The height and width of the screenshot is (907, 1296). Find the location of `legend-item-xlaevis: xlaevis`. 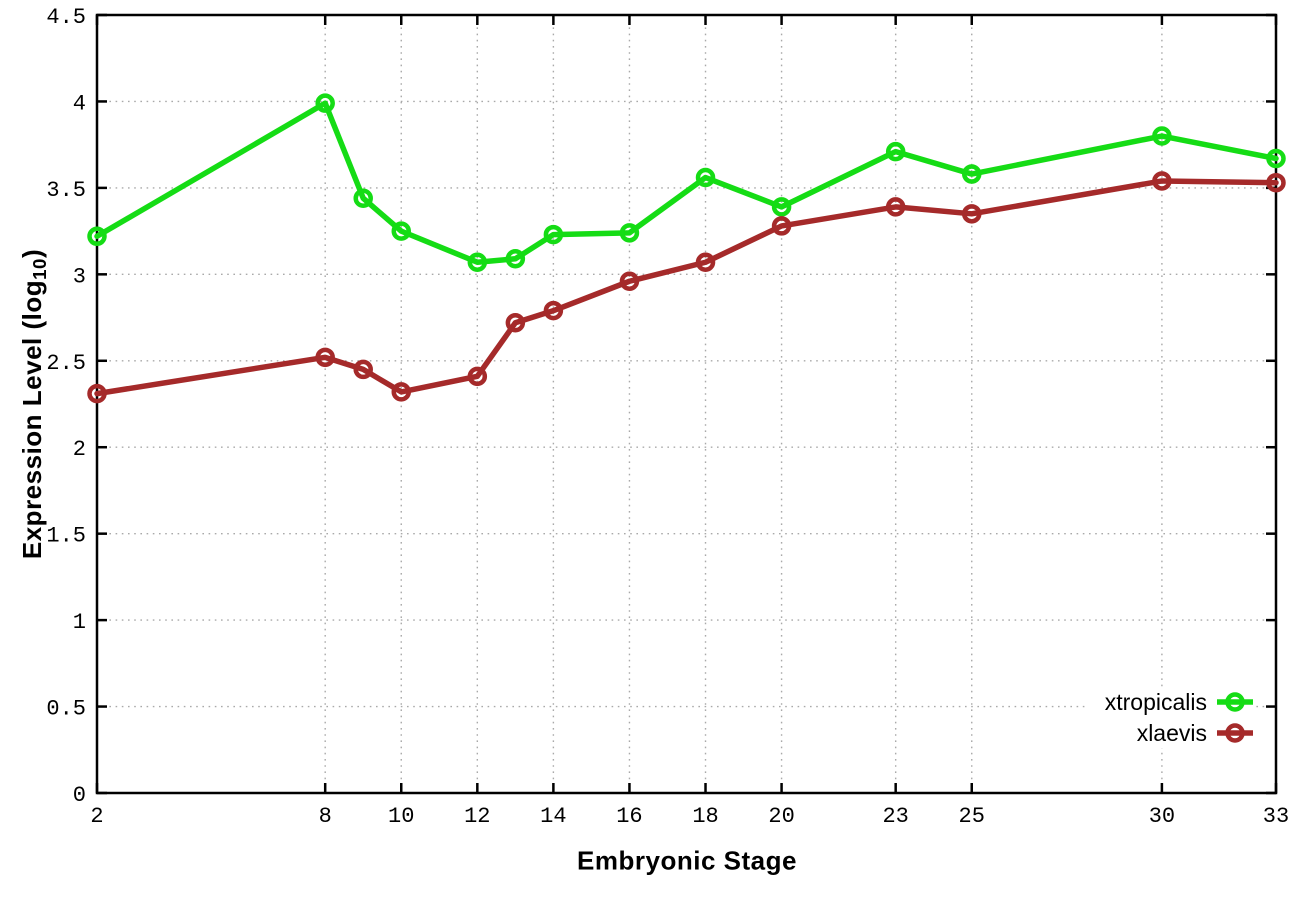

legend-item-xlaevis: xlaevis is located at coordinates (1195, 733).